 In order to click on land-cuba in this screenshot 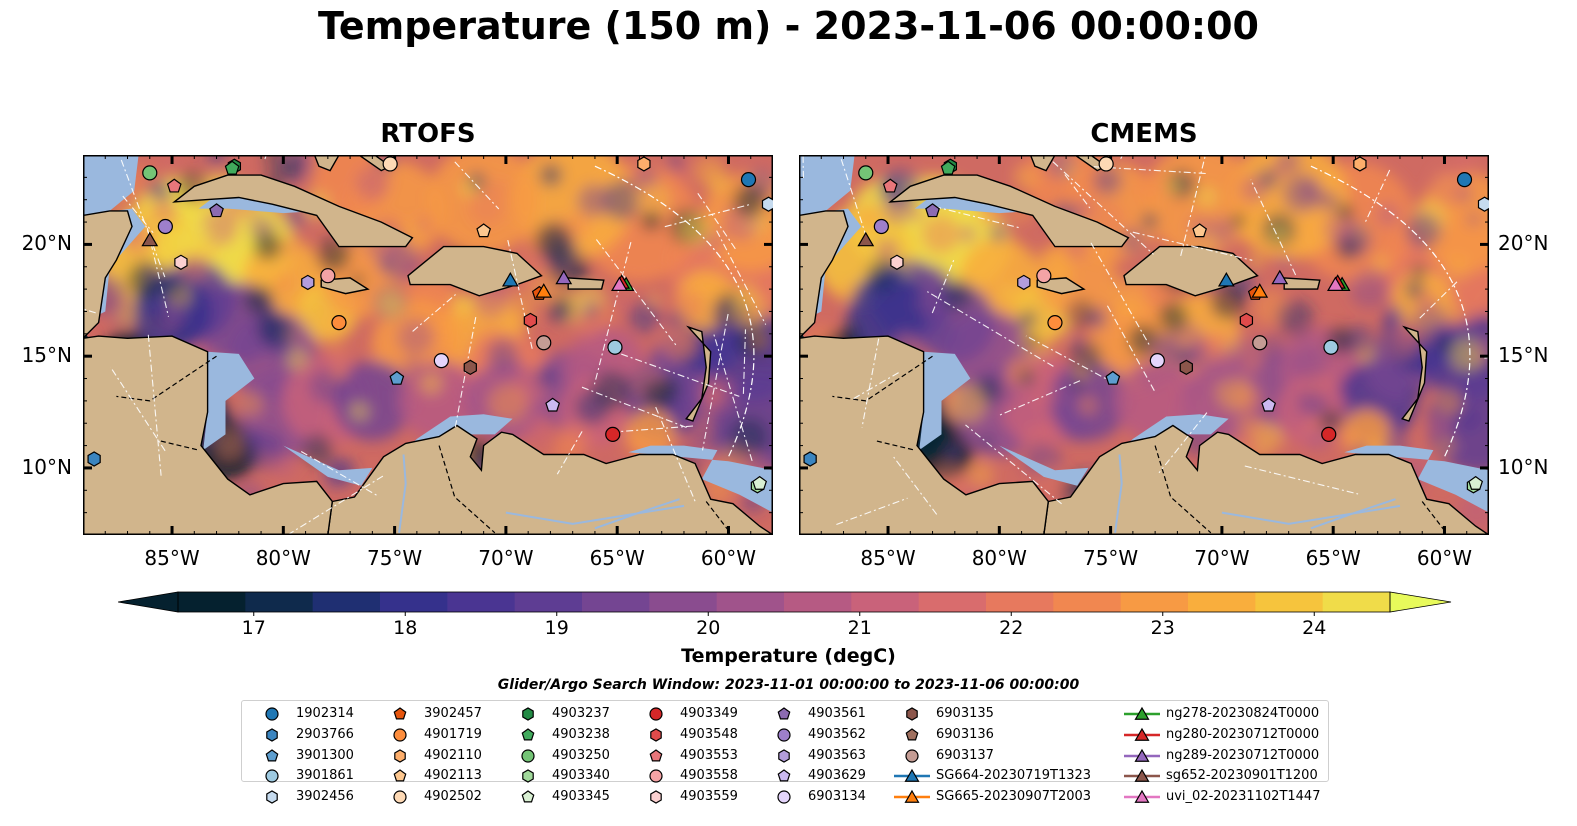, I will do `click(293, 211)`.